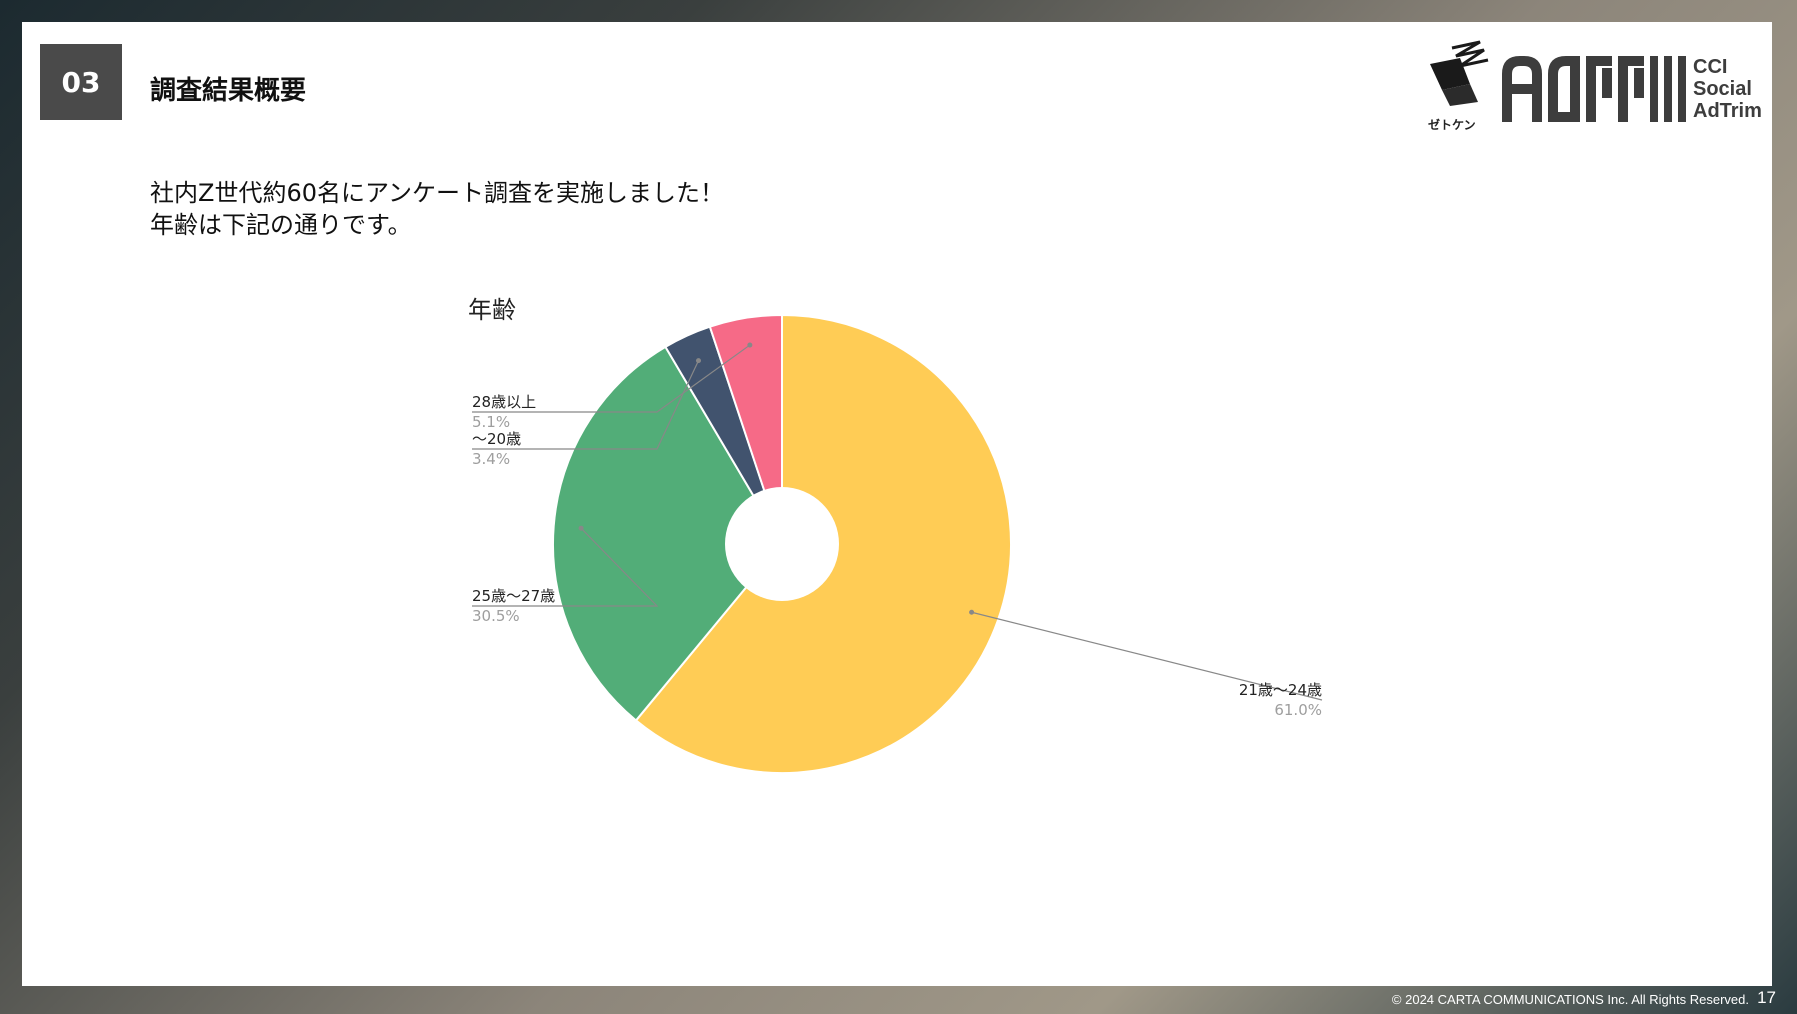  I want to click on slice-label-0: 21歳〜24歳, so click(1280, 690).